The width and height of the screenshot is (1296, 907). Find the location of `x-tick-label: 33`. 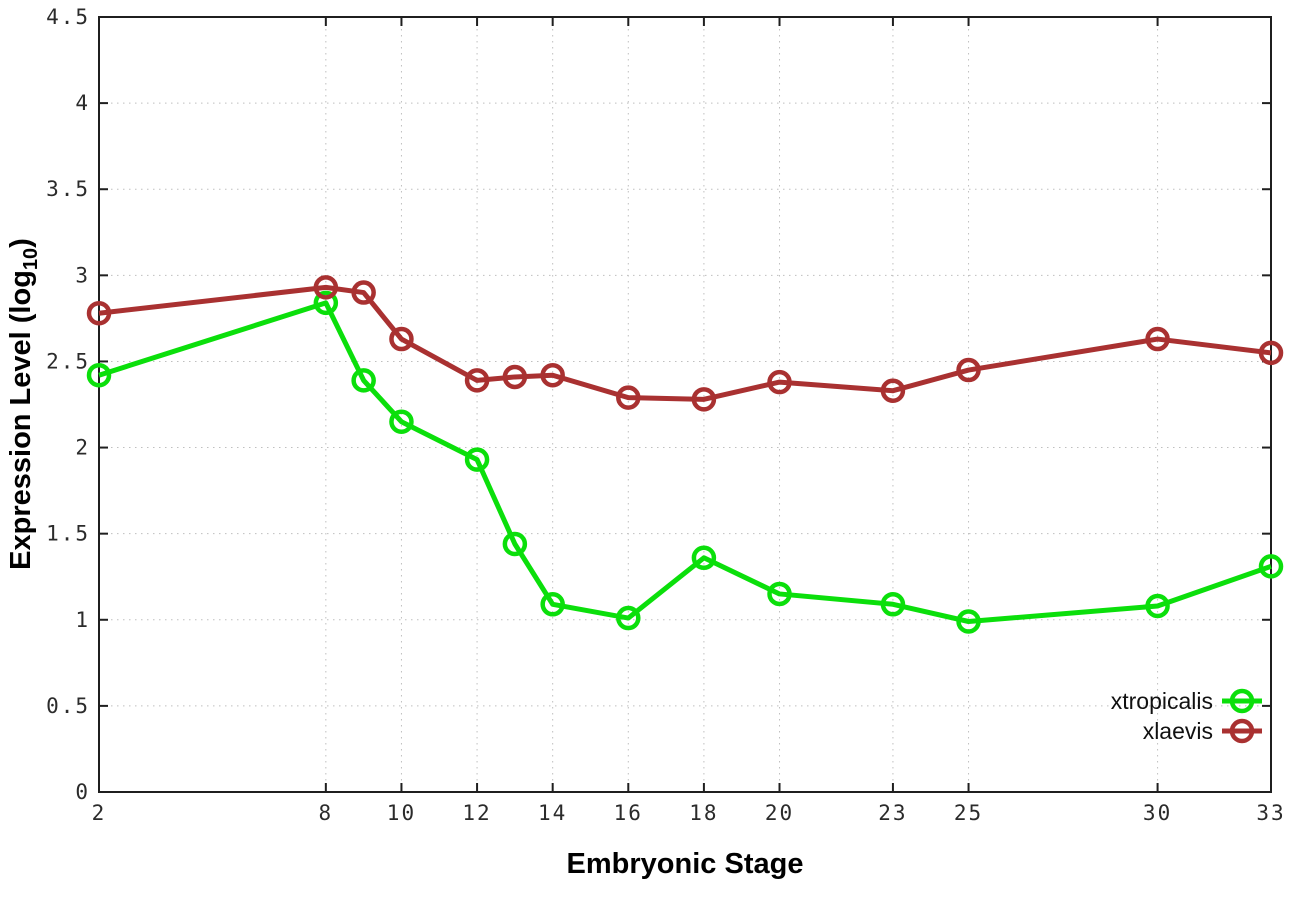

x-tick-label: 33 is located at coordinates (1270, 813).